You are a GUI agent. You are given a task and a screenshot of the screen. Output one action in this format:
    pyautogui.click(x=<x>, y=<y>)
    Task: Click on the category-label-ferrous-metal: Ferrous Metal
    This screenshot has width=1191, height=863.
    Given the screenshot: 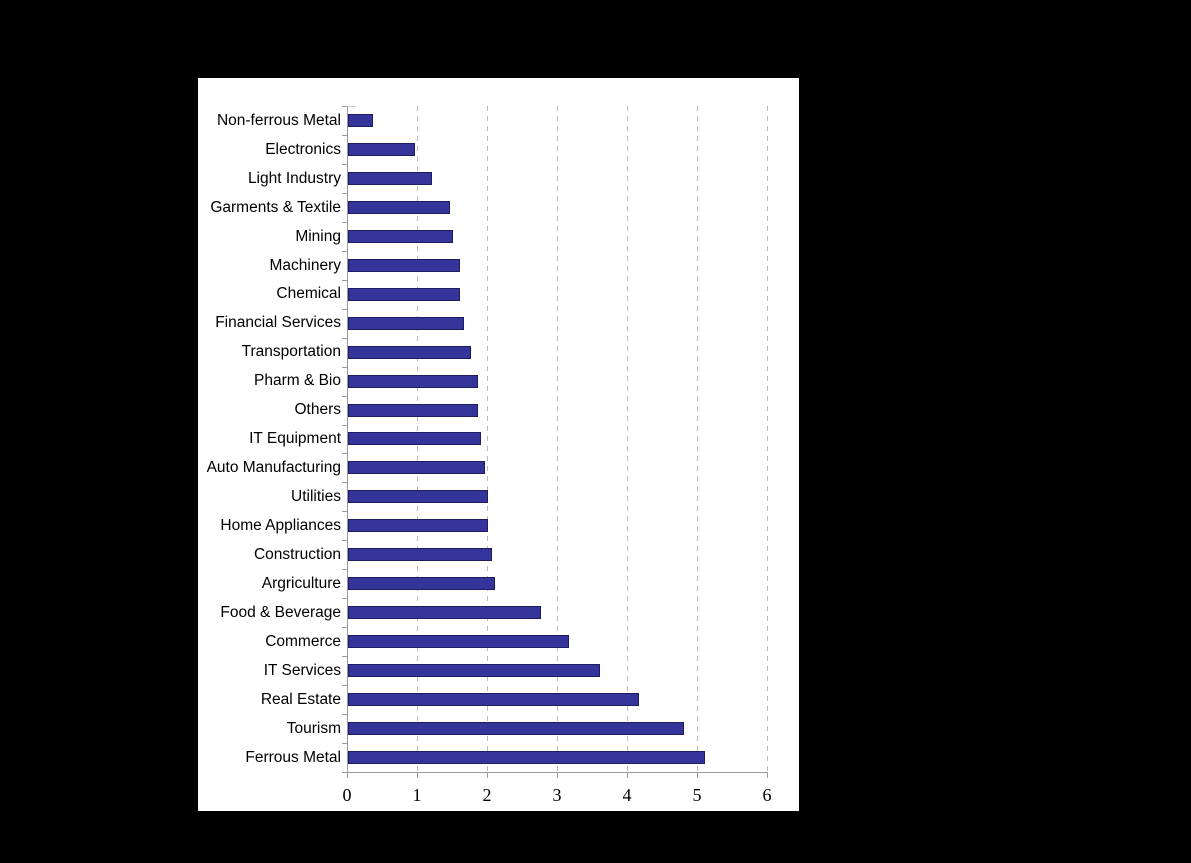 What is the action you would take?
    pyautogui.click(x=293, y=757)
    